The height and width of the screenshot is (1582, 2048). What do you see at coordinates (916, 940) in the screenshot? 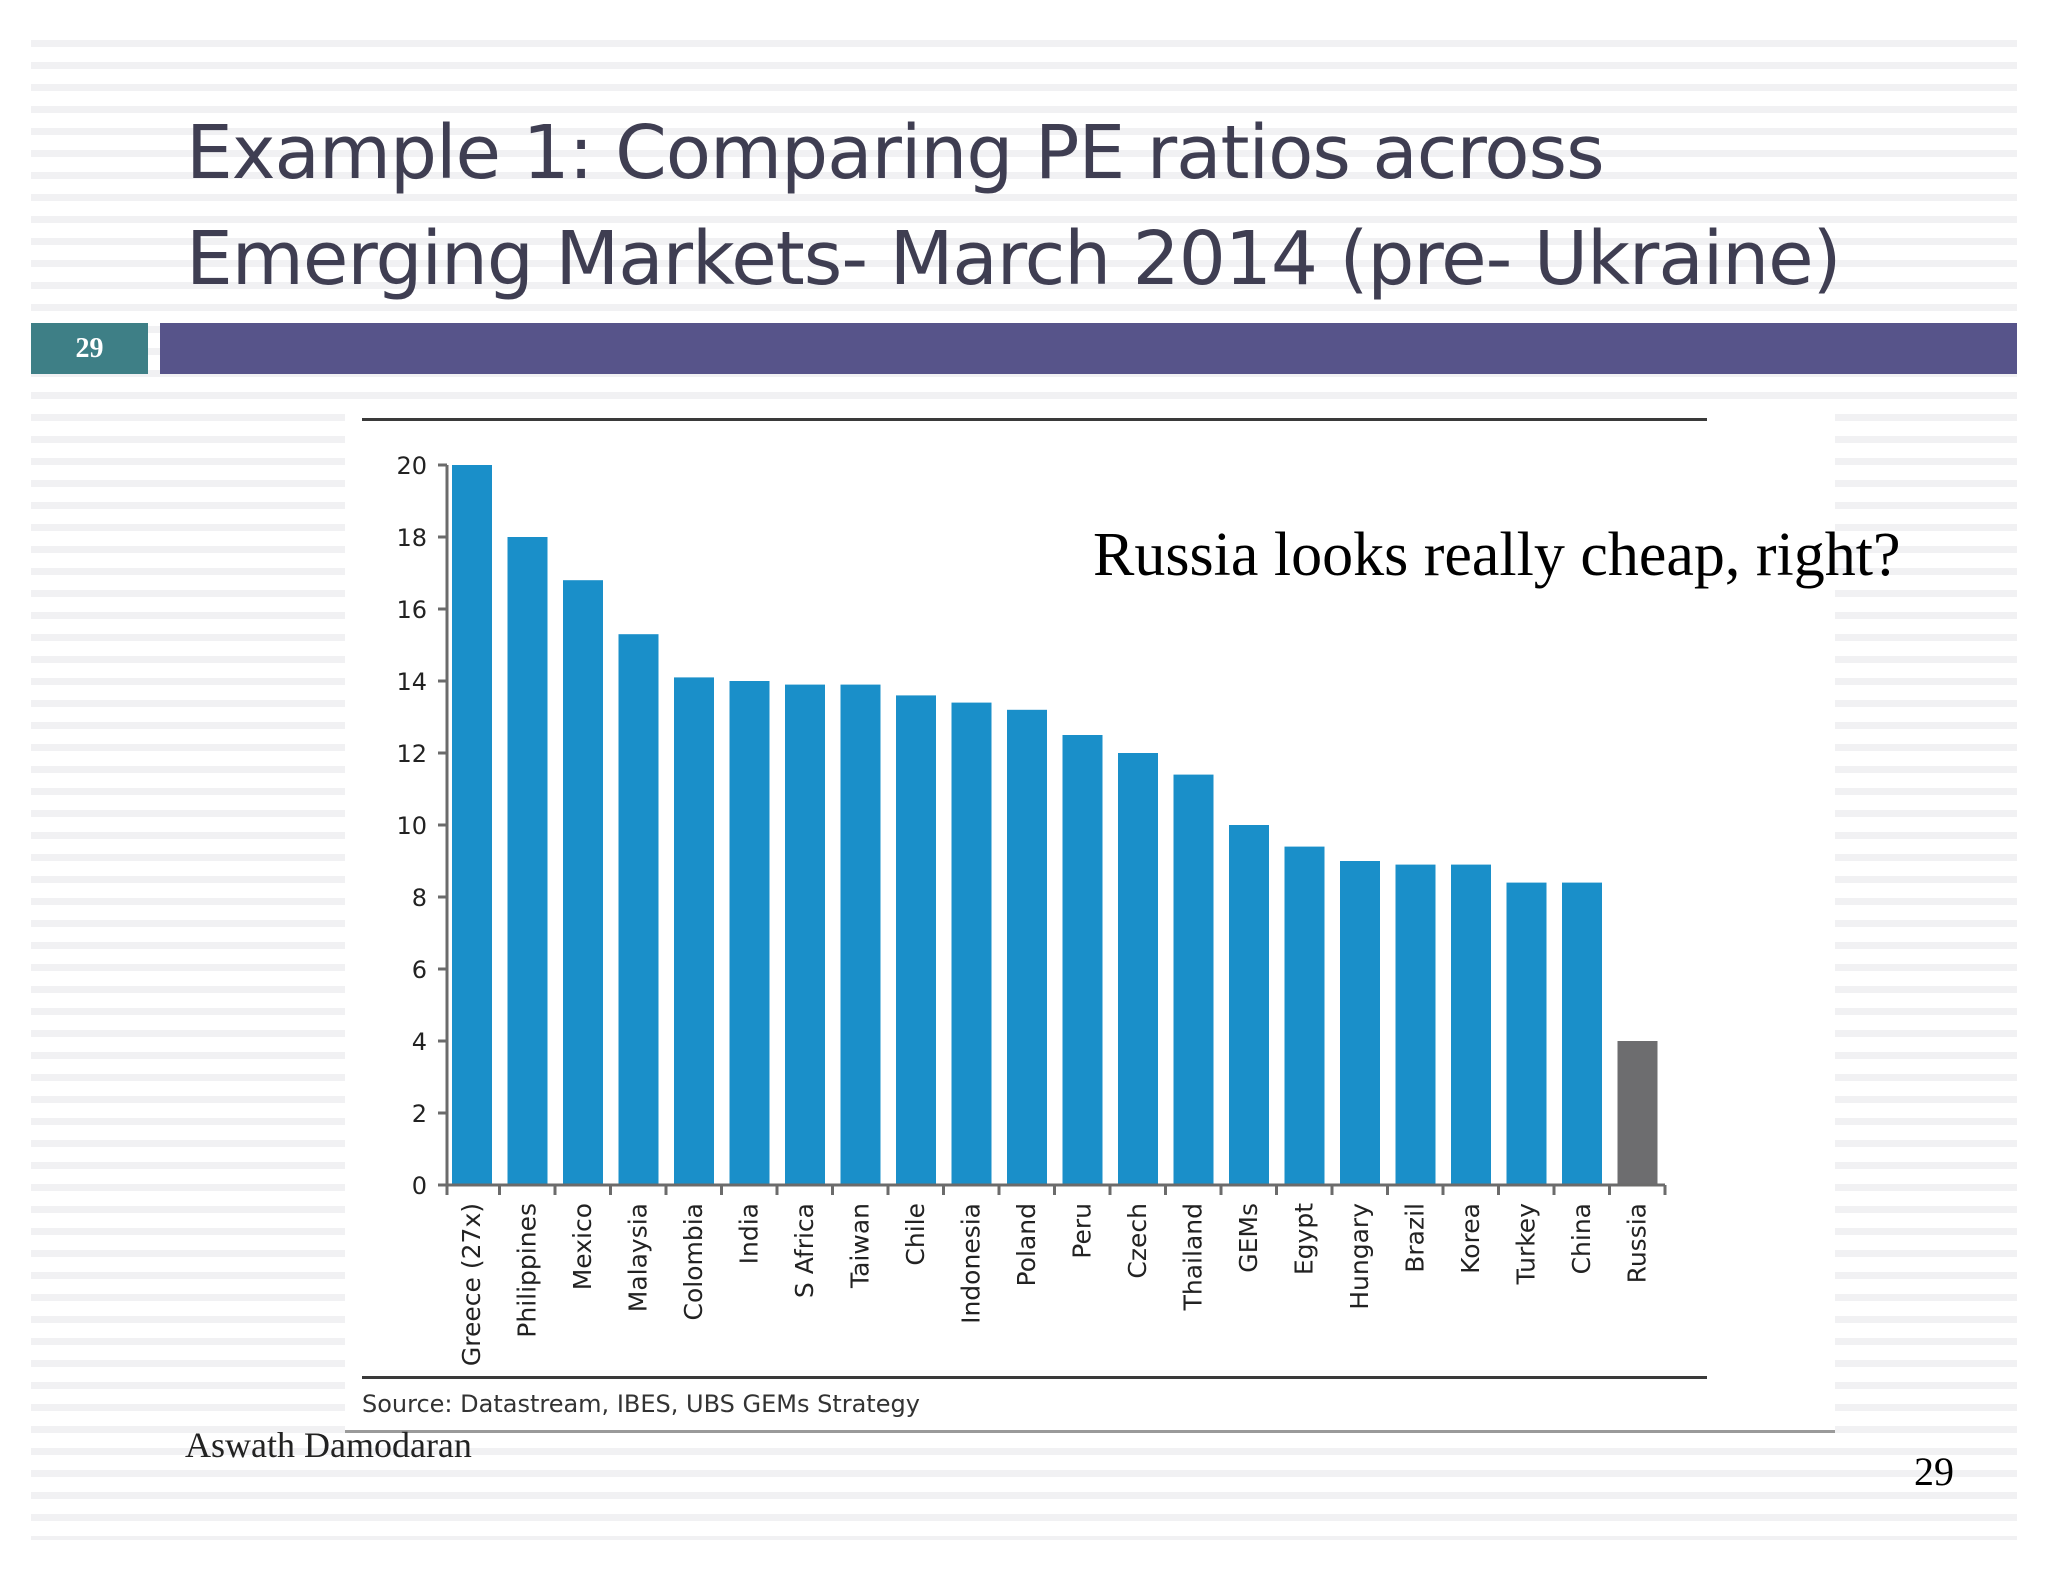
I see `bar-chile` at bounding box center [916, 940].